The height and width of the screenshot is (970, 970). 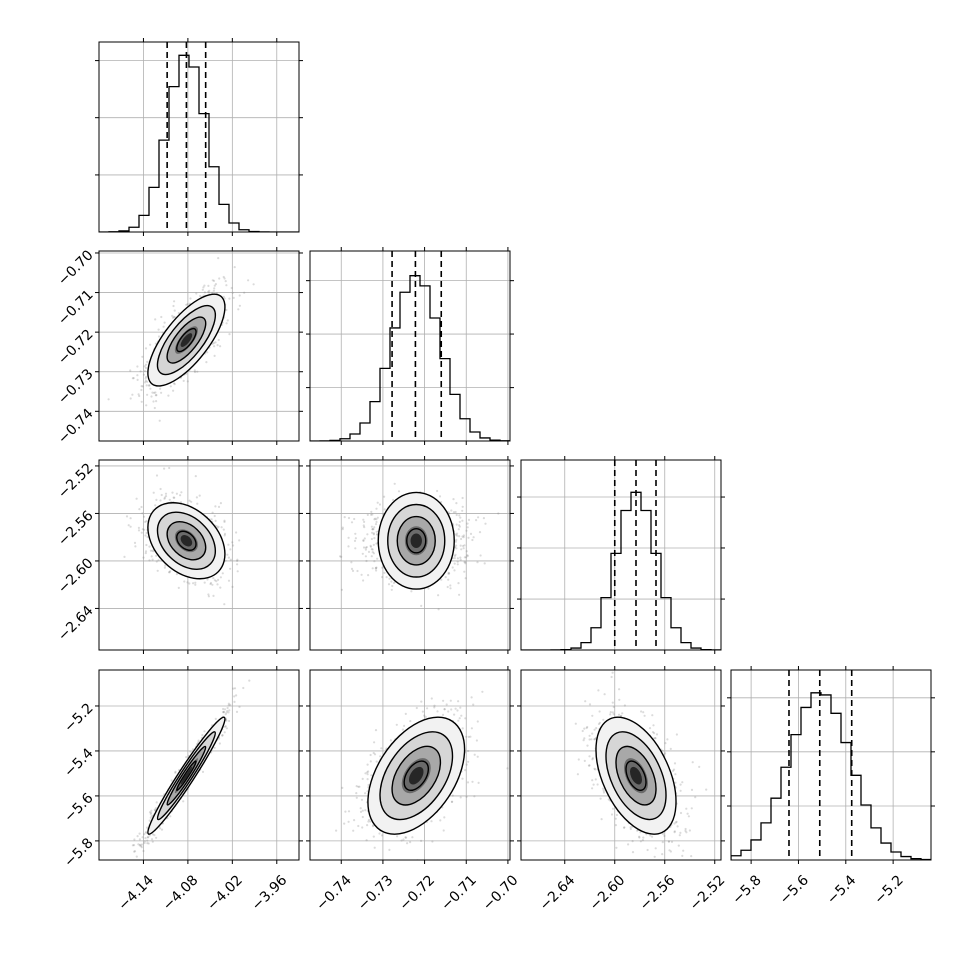 I want to click on panel-3-2-frame, so click(x=621, y=765).